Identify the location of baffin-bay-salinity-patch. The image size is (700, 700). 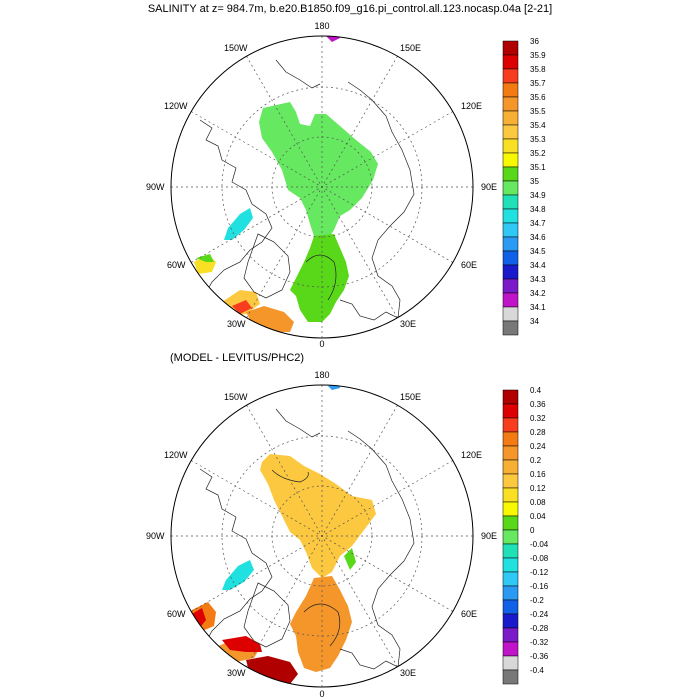
(238, 224).